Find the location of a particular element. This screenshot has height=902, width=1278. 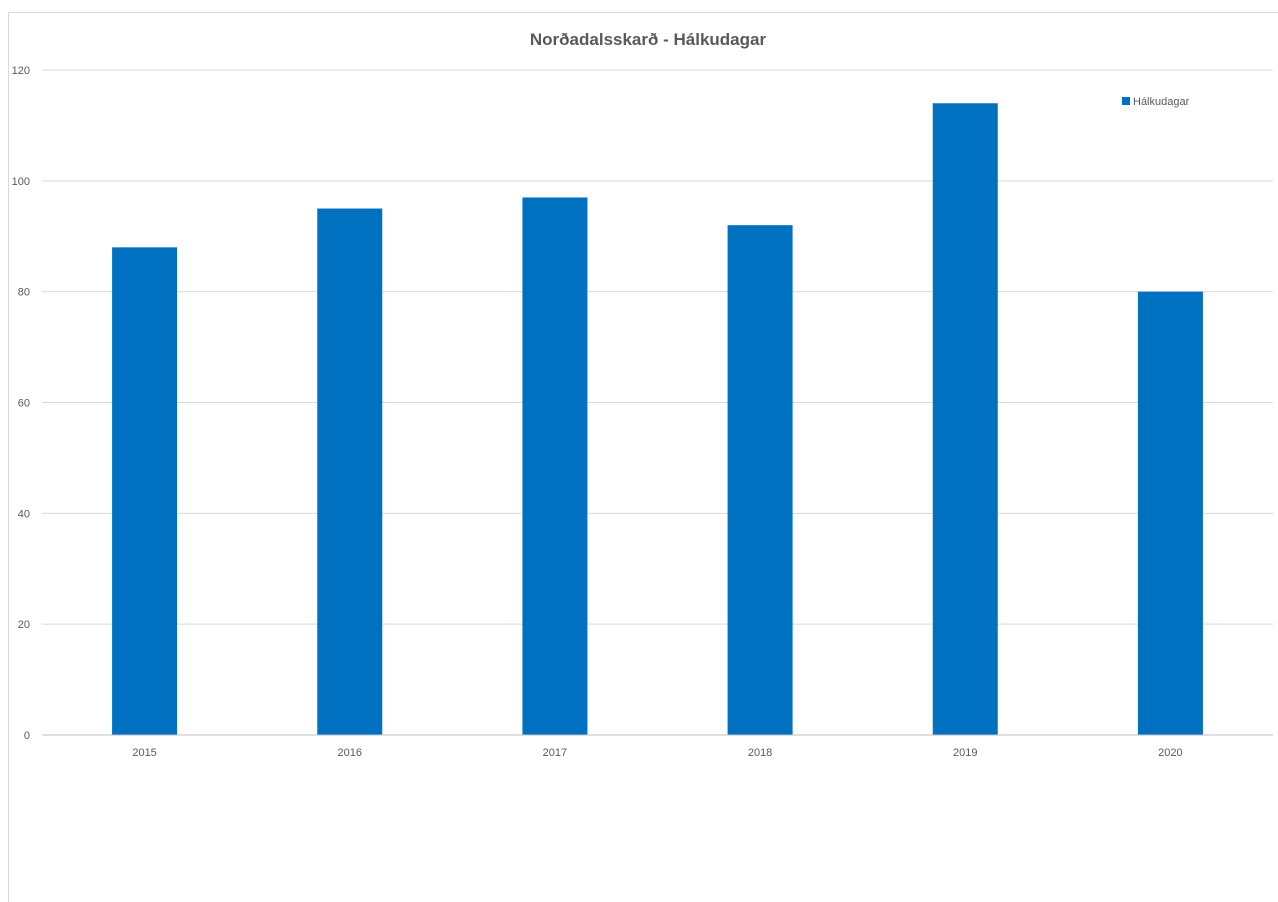

bar-2015 is located at coordinates (145, 491).